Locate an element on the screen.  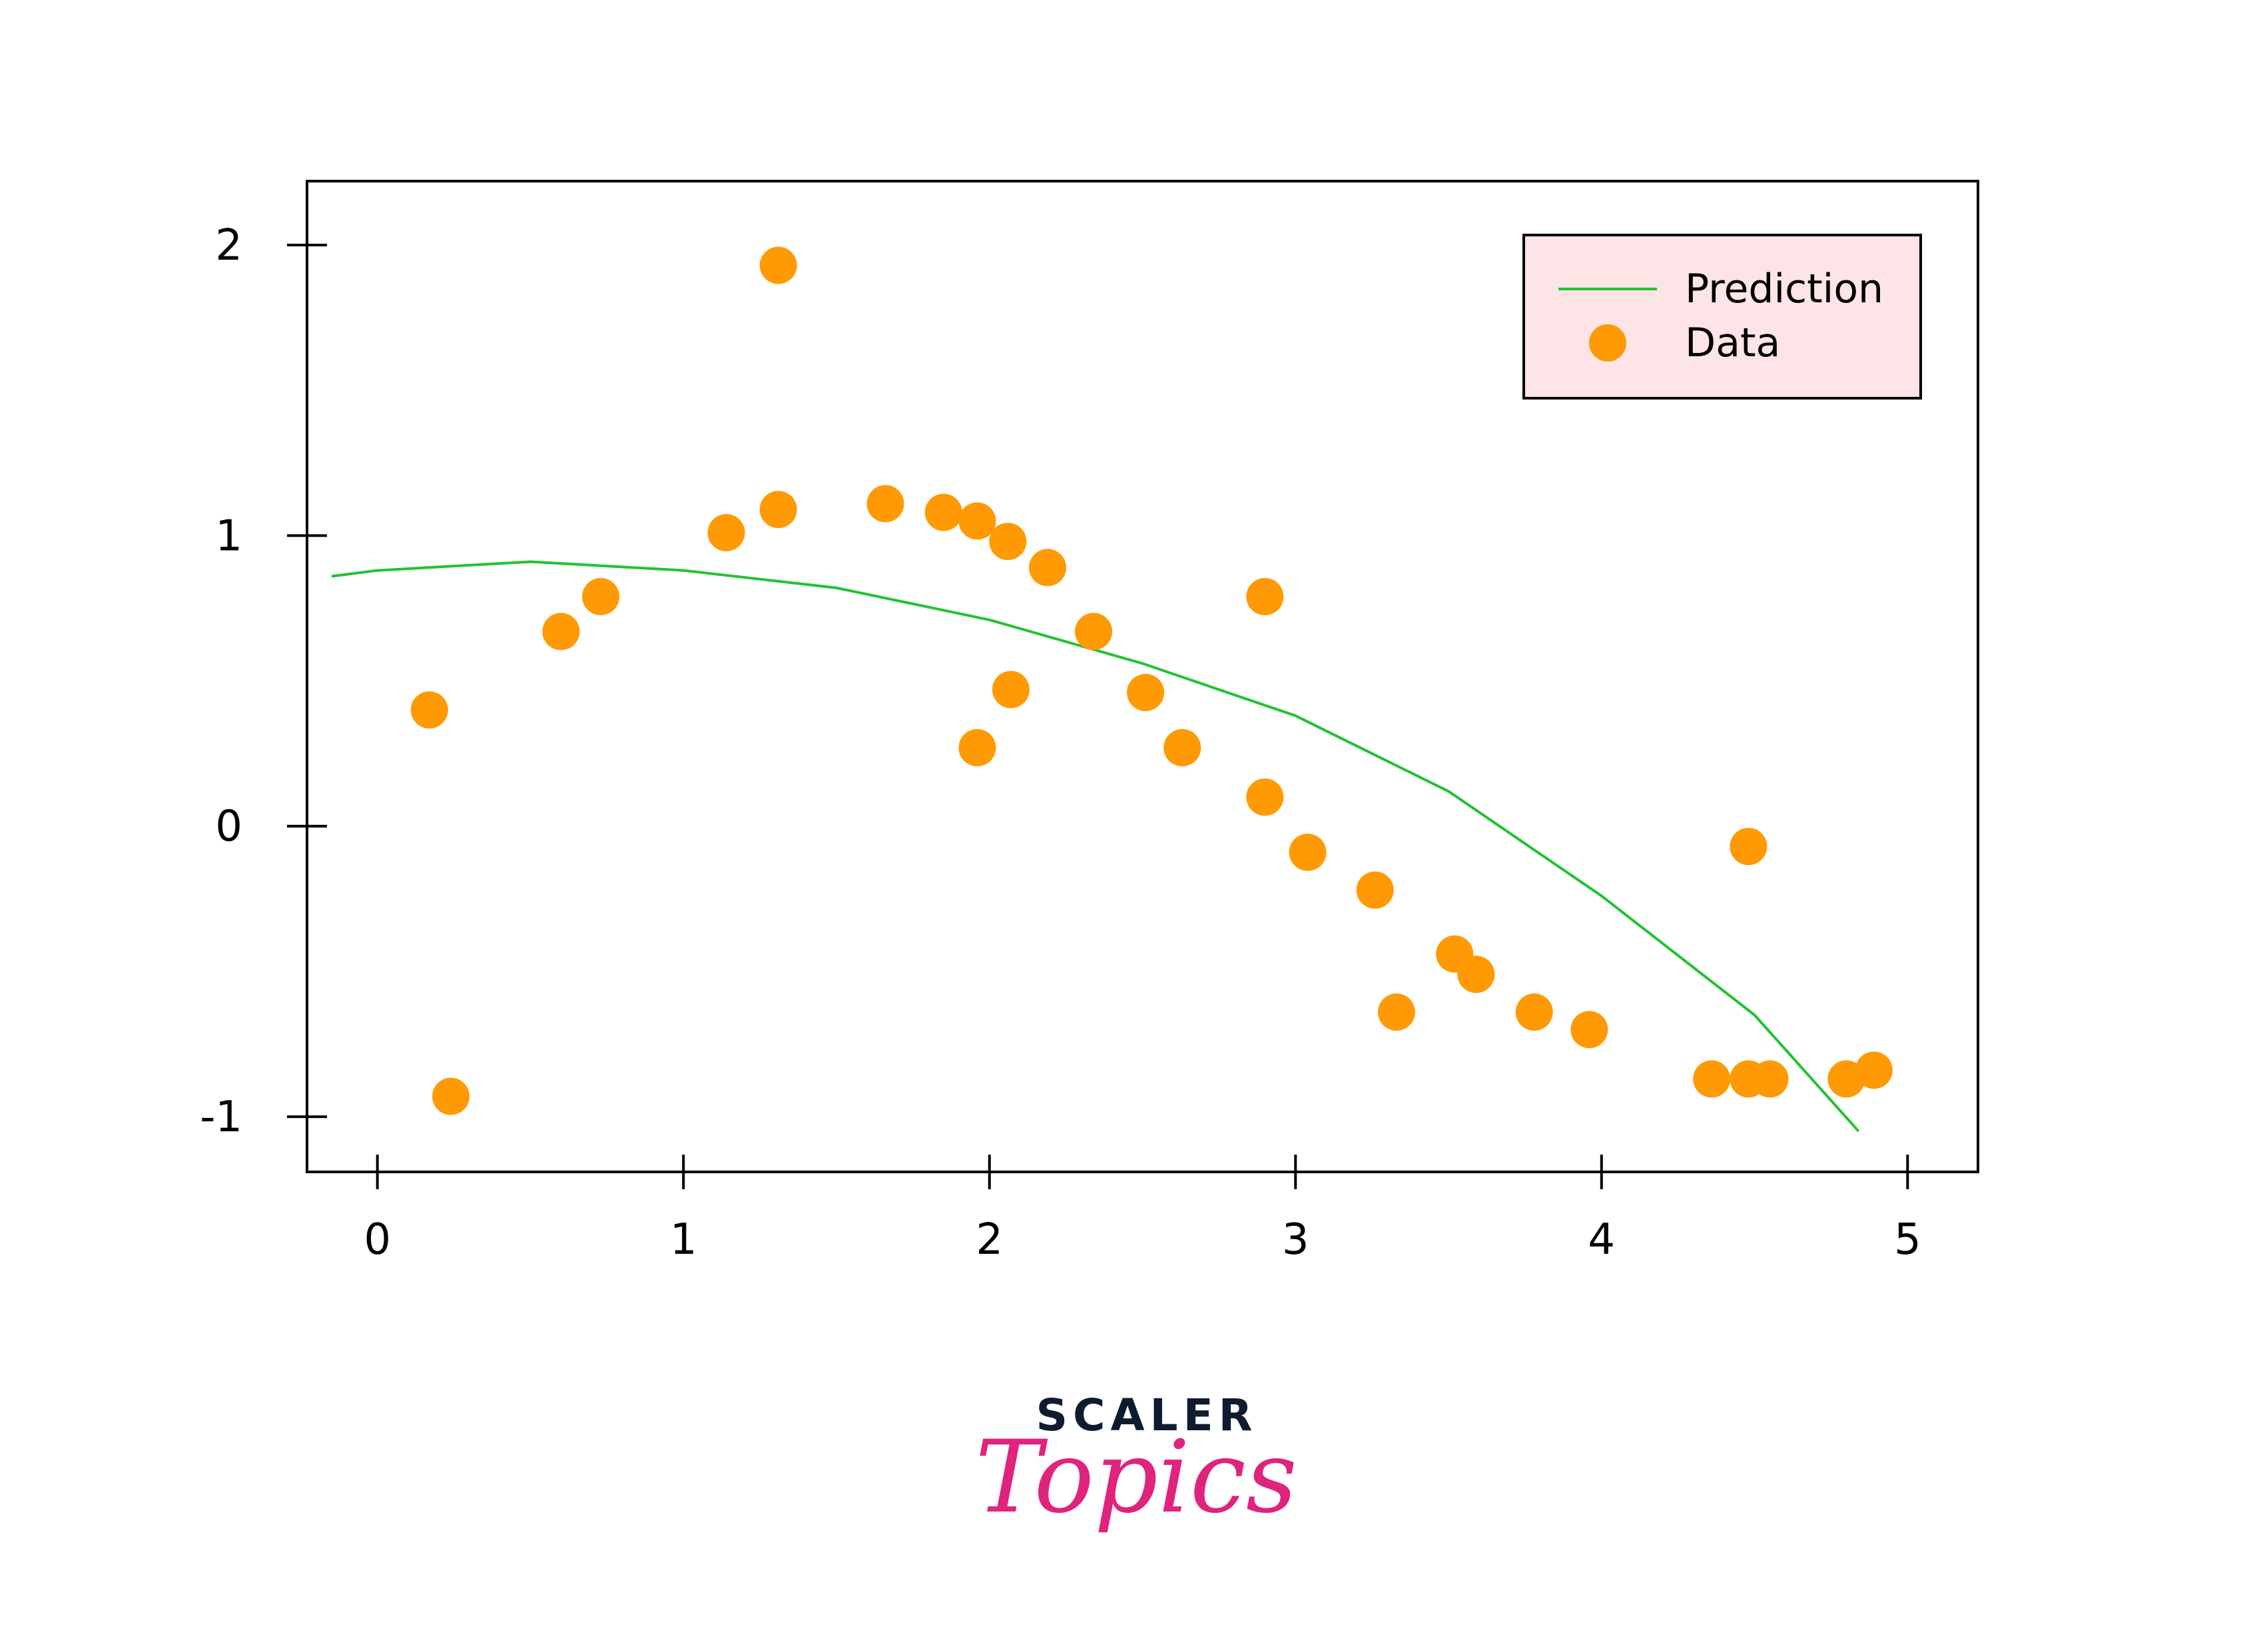
y-tick-label: 0 is located at coordinates (228, 827).